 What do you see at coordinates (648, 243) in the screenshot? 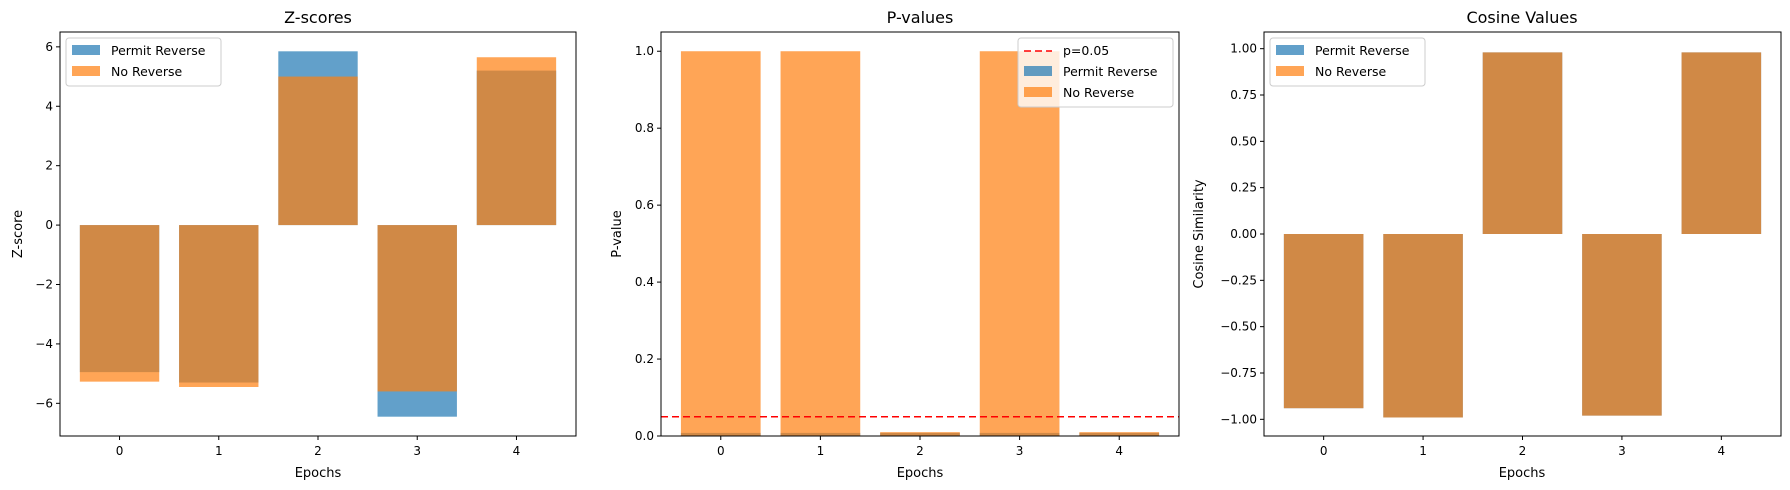
I see `p-values-y-ticks: 0.0 0.2 0.4 0.6 0.8 1.0` at bounding box center [648, 243].